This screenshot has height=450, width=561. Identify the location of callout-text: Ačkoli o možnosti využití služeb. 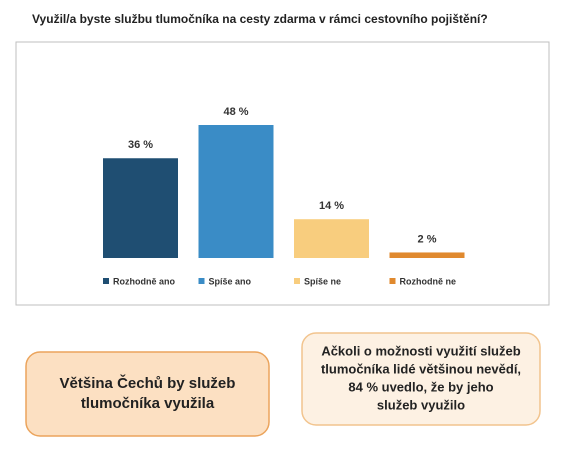
(420, 350).